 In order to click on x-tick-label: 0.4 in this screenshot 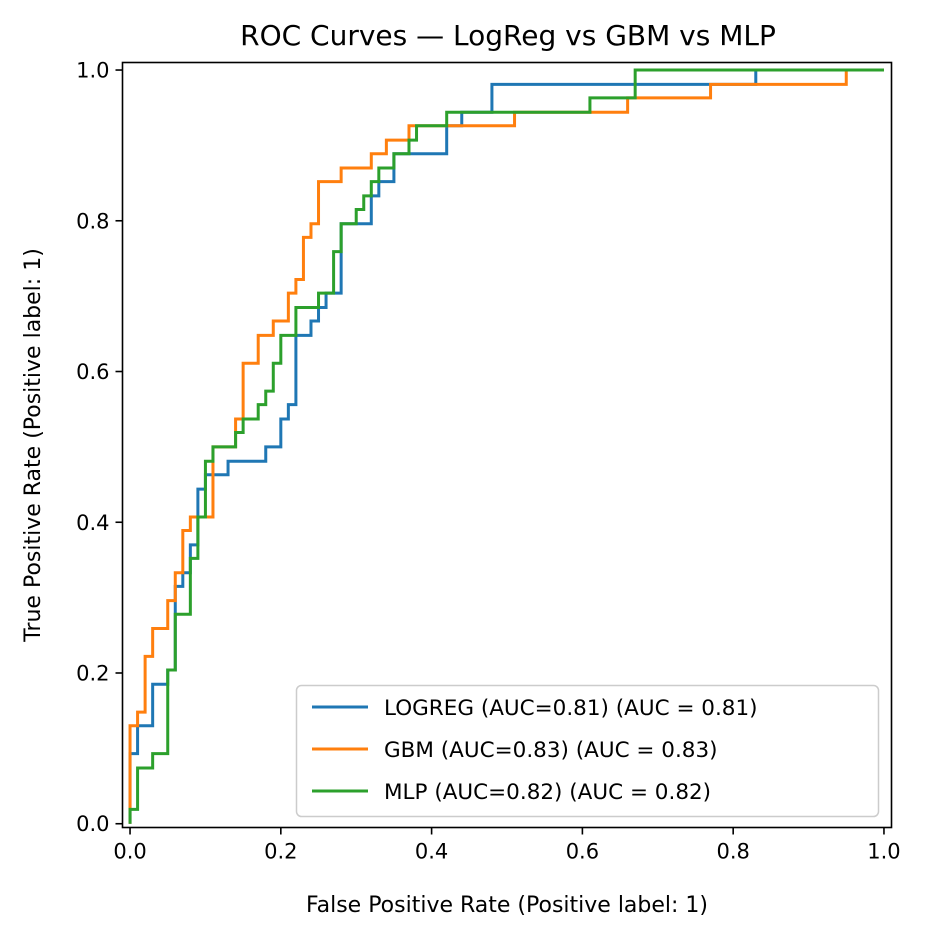, I will do `click(431, 852)`.